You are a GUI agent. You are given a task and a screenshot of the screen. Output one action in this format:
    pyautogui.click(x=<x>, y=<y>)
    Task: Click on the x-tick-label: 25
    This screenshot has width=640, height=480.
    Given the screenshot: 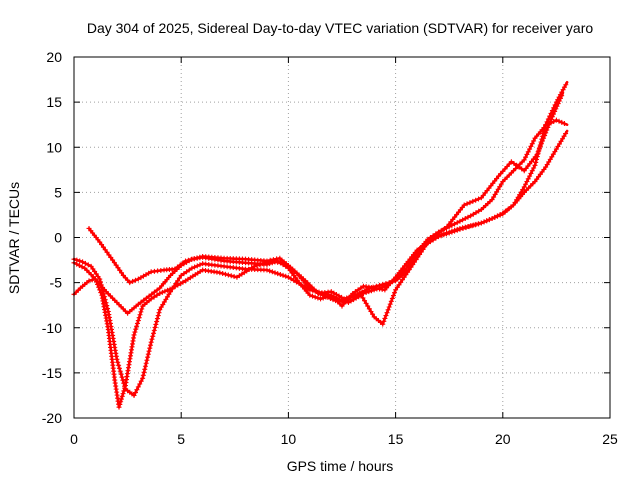 What is the action you would take?
    pyautogui.click(x=610, y=439)
    